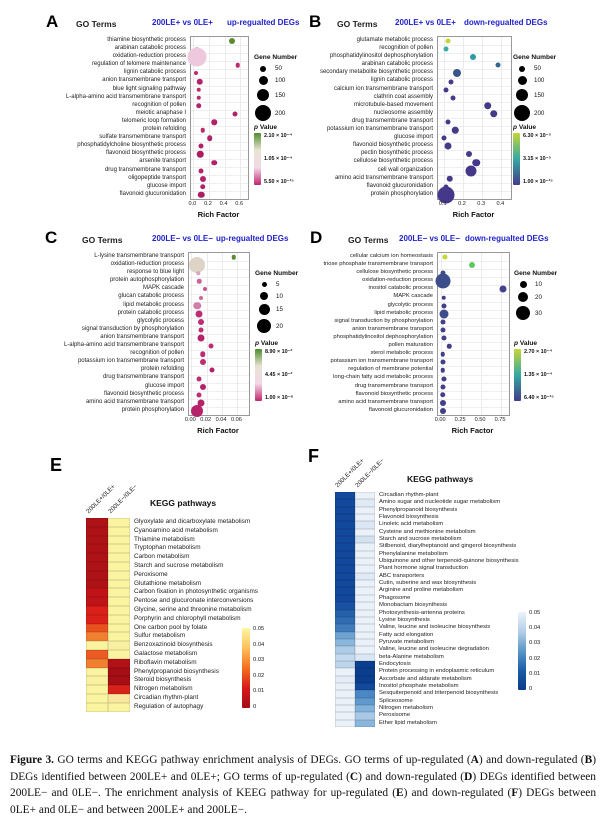 Image resolution: width=604 pixels, height=831 pixels. Describe the element at coordinates (411, 776) in the screenshot. I see `caption-text-segment: ) and down-regulated (` at that location.